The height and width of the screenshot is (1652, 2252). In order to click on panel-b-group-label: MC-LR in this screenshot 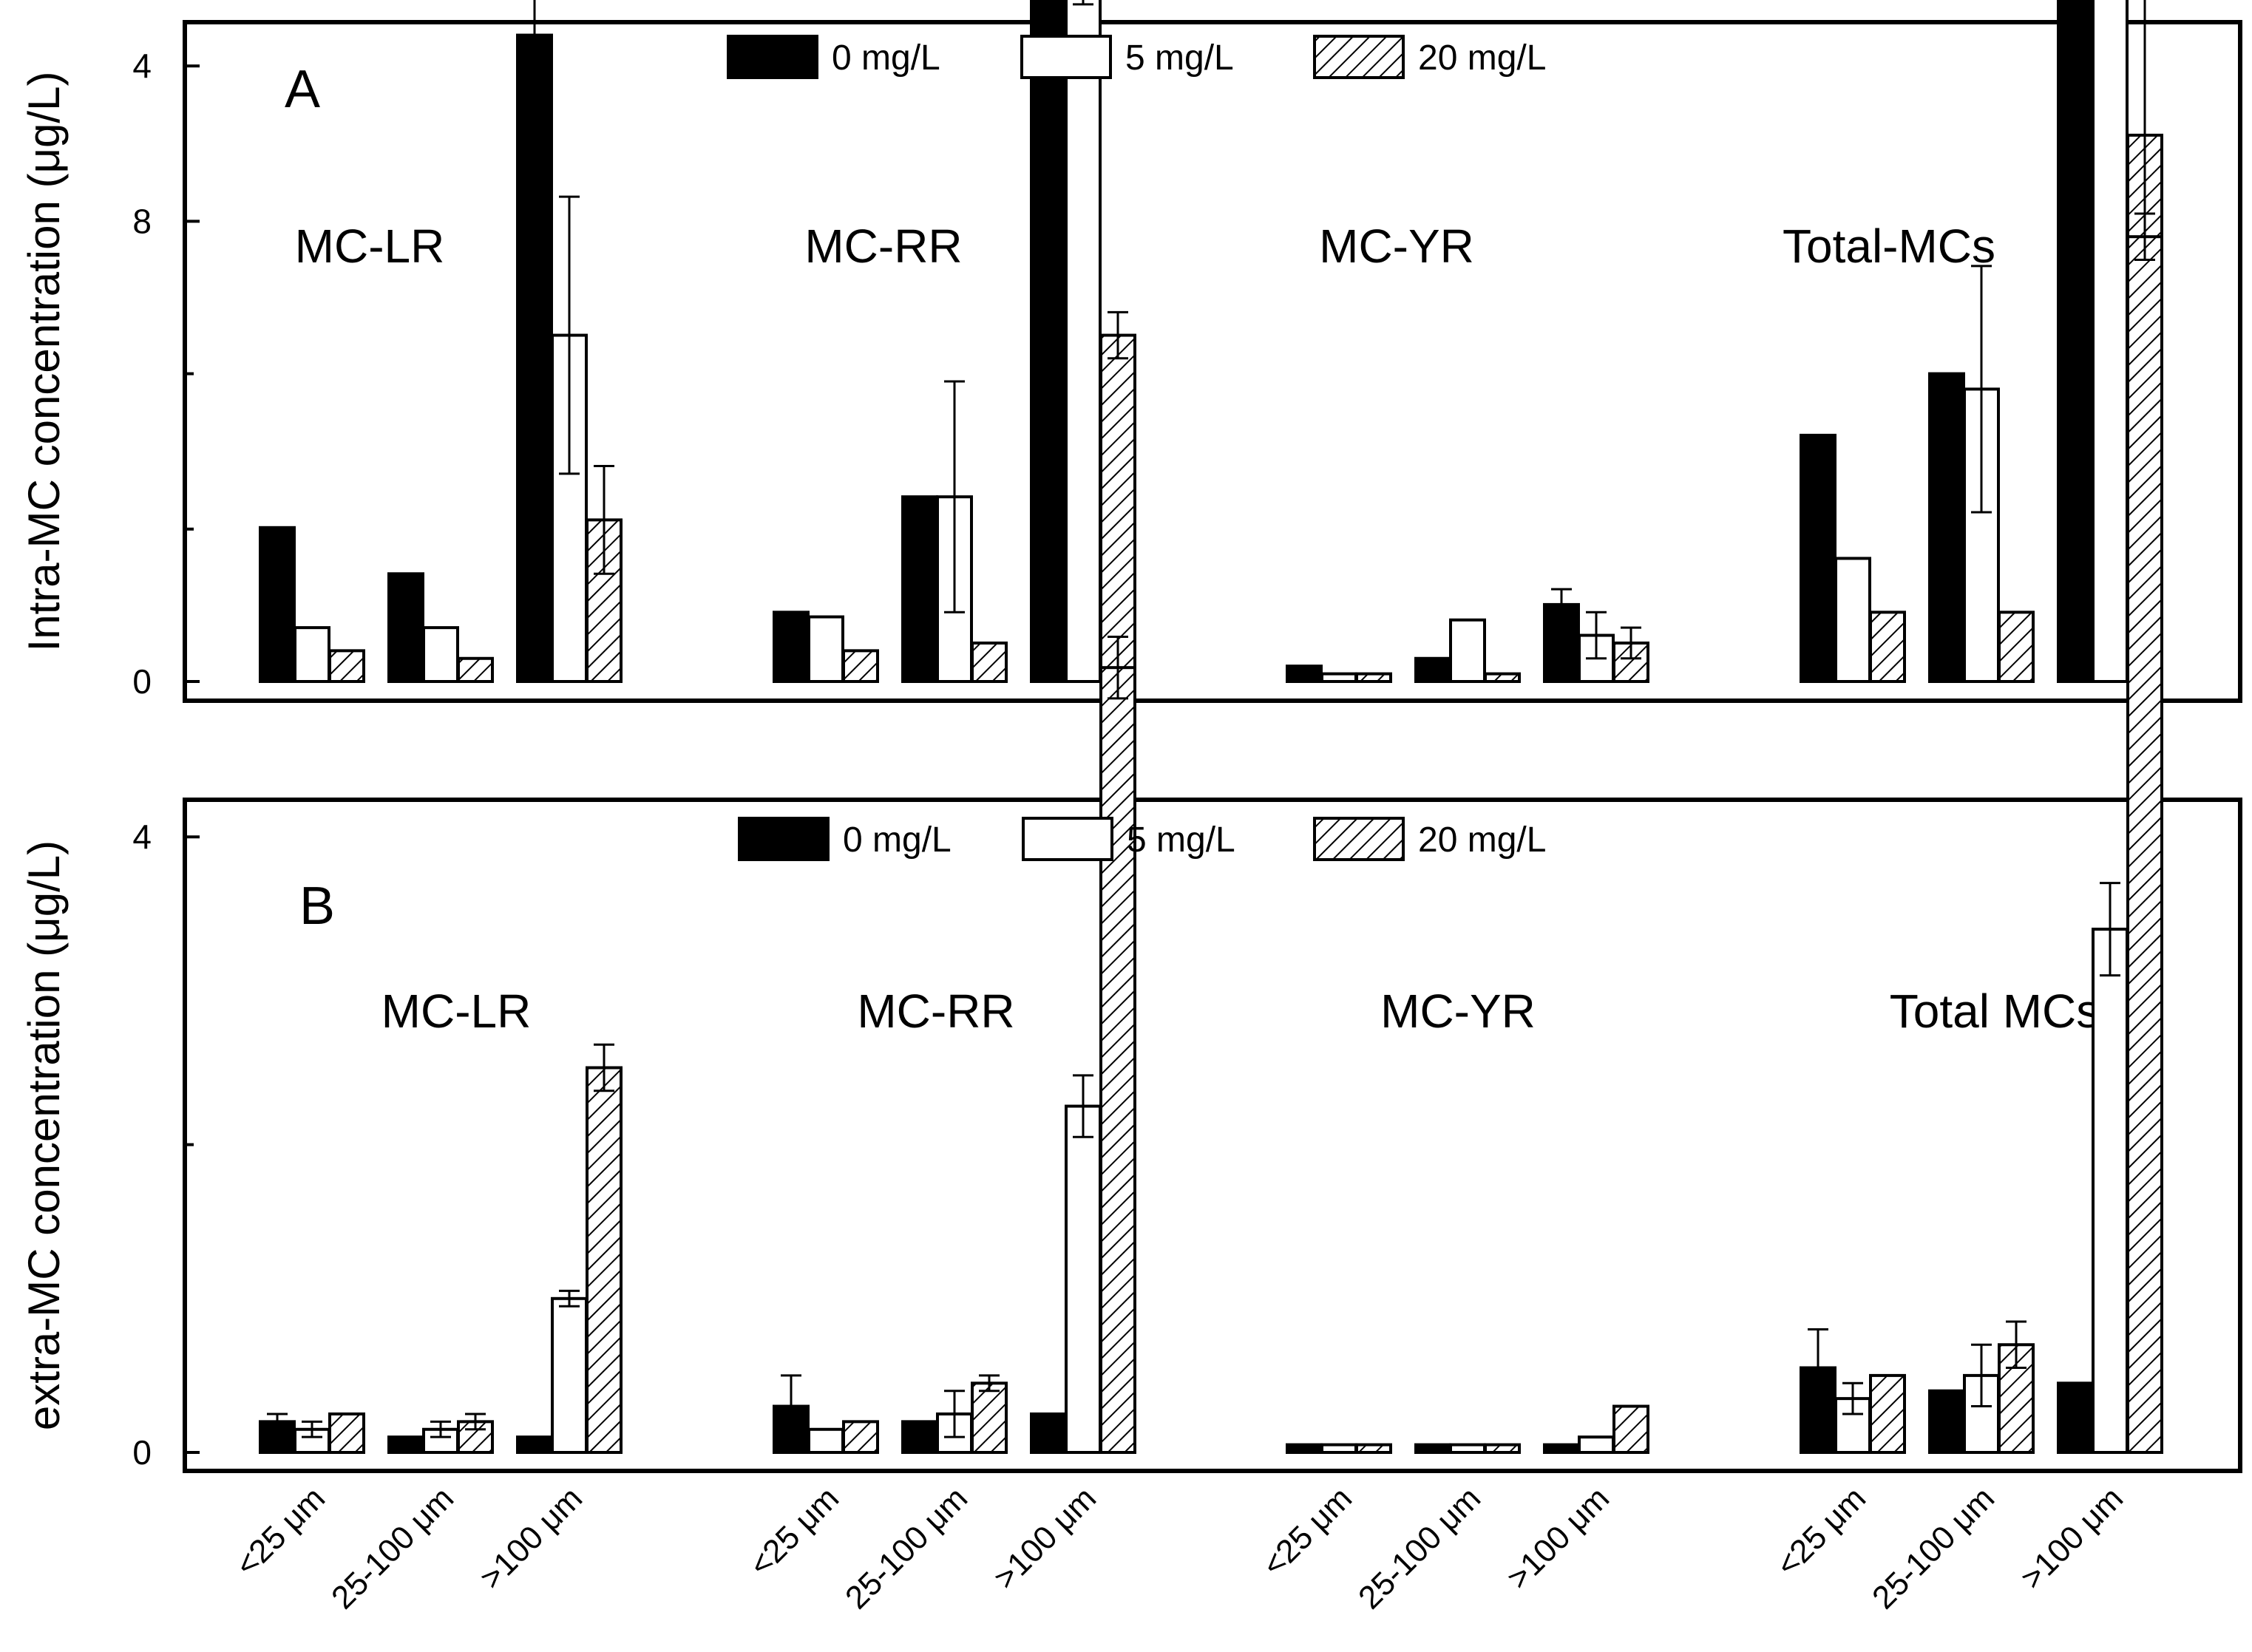, I will do `click(457, 1011)`.